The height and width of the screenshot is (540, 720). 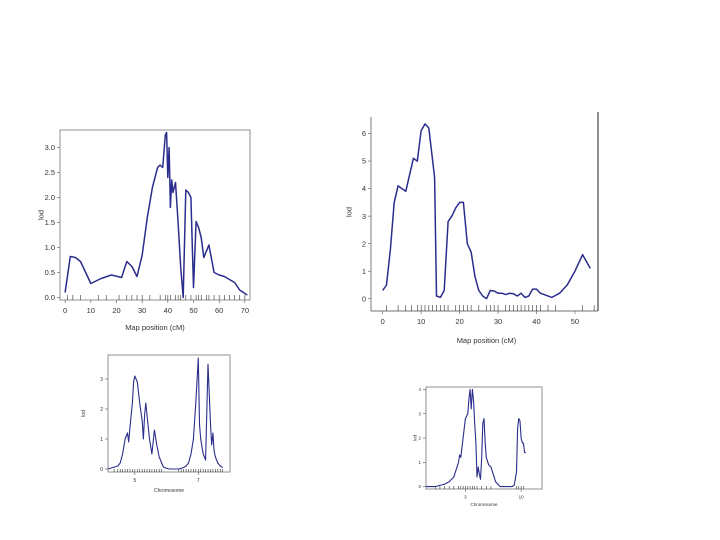 I want to click on y-tick-label: 6, so click(x=364, y=133).